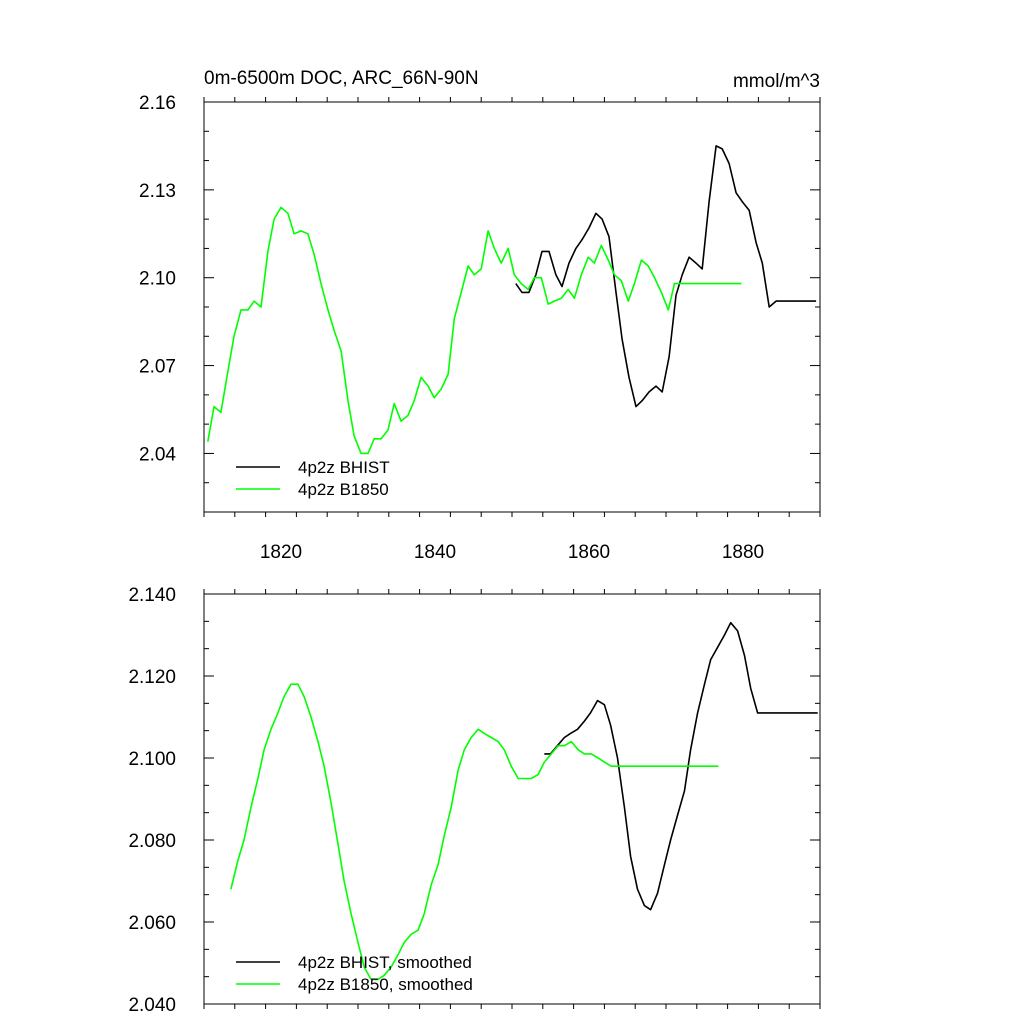 This screenshot has height=1024, width=1024. I want to click on ytick-label: 2.13, so click(157, 191).